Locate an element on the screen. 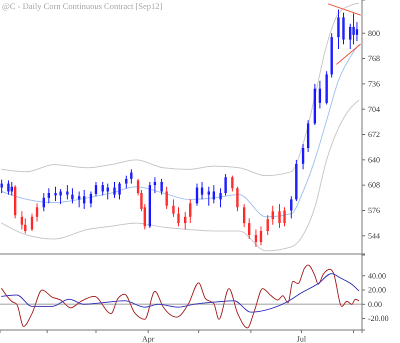 Image resolution: width=400 pixels, height=343 pixels. chart-title: @C - Daily Corn Continuous Contract [Sep12] is located at coordinates (82, 6).